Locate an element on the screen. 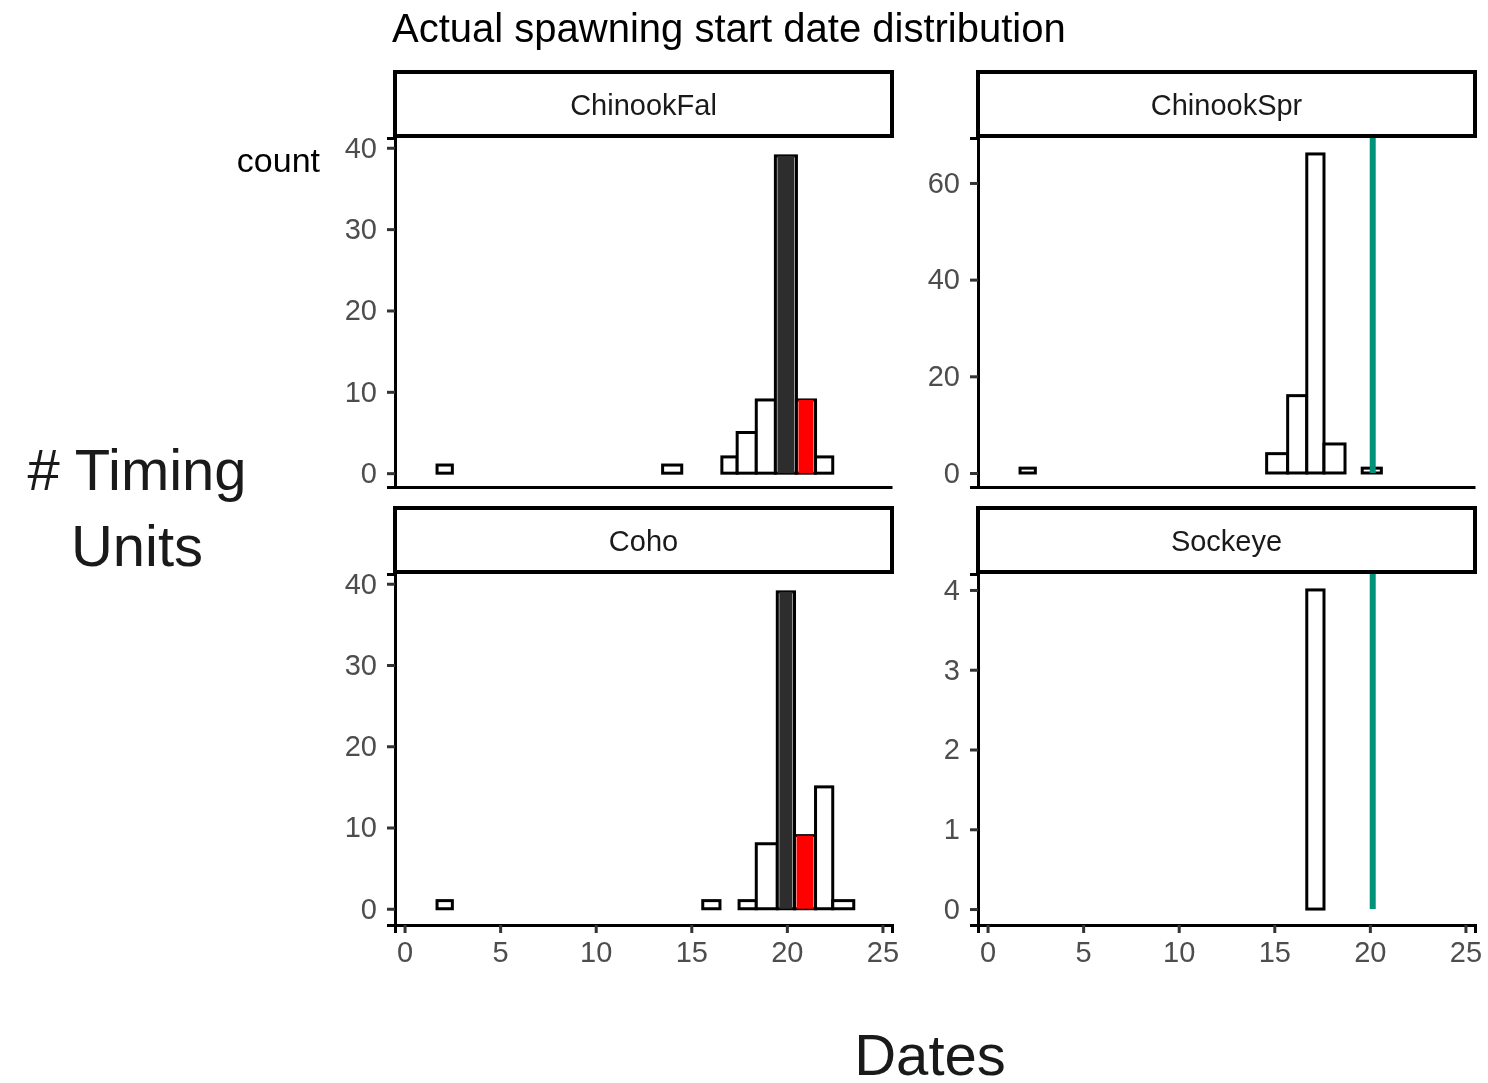  y-tick-label: 60 is located at coordinates (943, 182).